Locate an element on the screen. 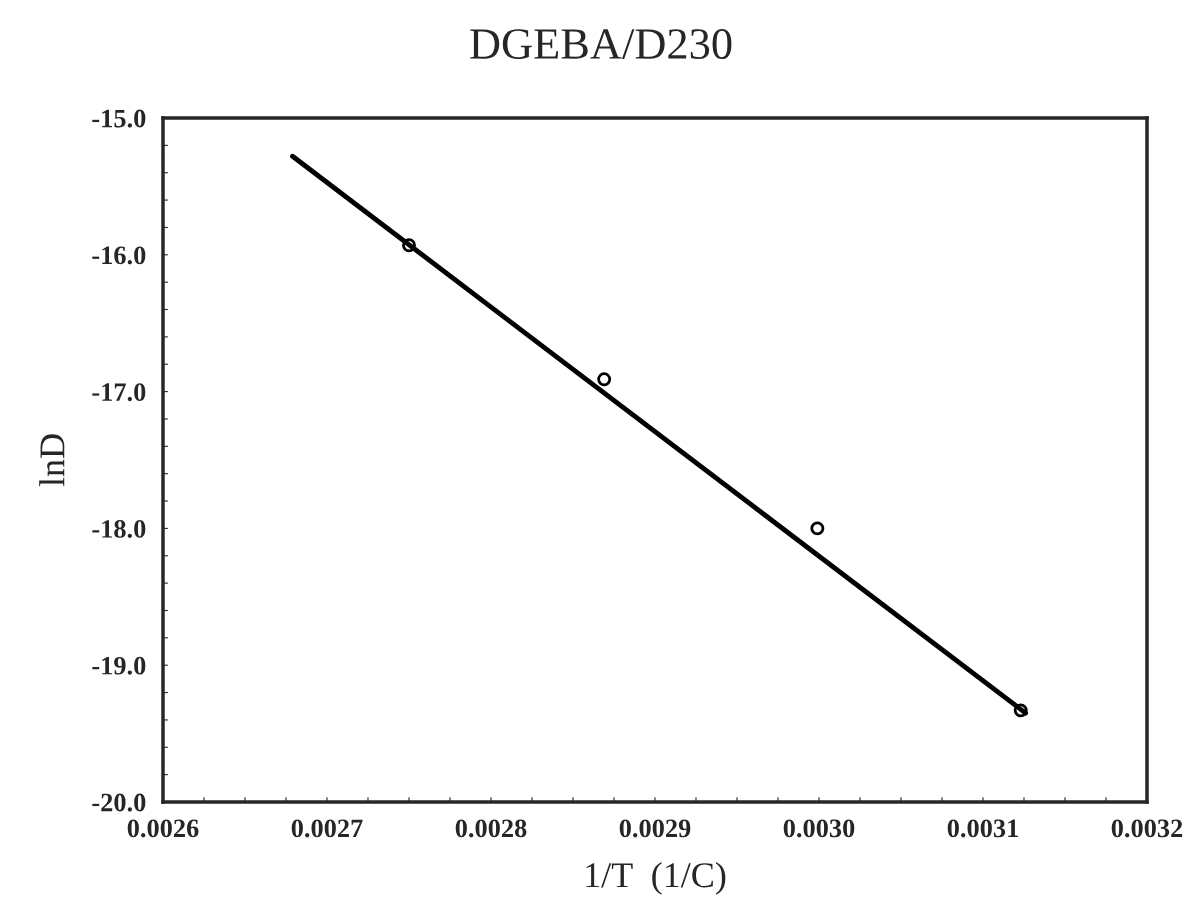  y-tick-label: -20.0 is located at coordinates (119, 802).